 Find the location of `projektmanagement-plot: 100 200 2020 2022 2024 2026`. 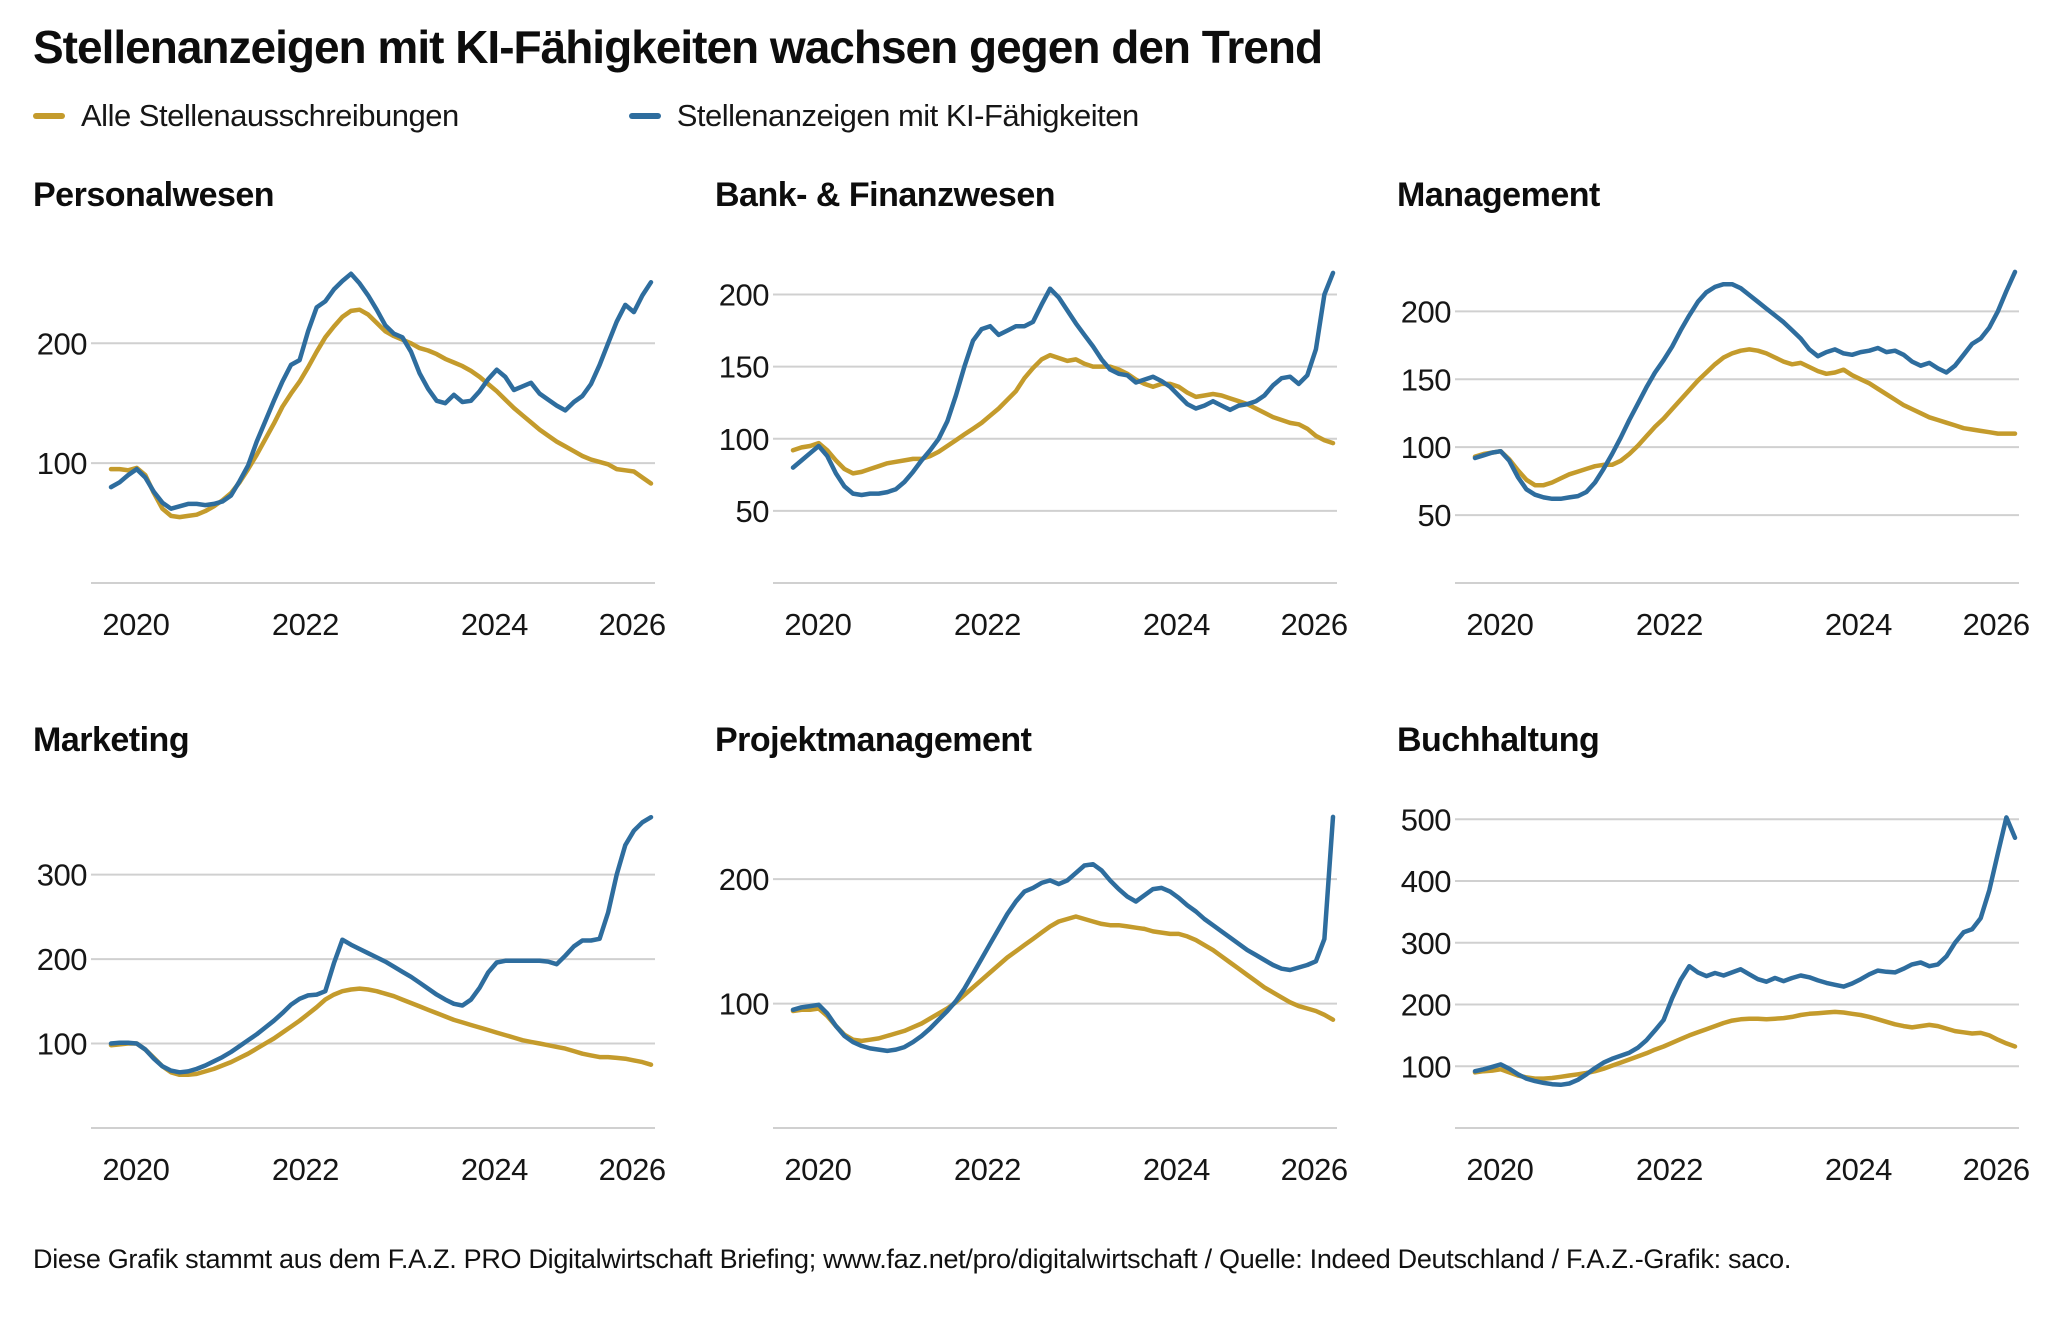

projektmanagement-plot: 100 200 2020 2022 2024 2026 is located at coordinates (1033, 1000).